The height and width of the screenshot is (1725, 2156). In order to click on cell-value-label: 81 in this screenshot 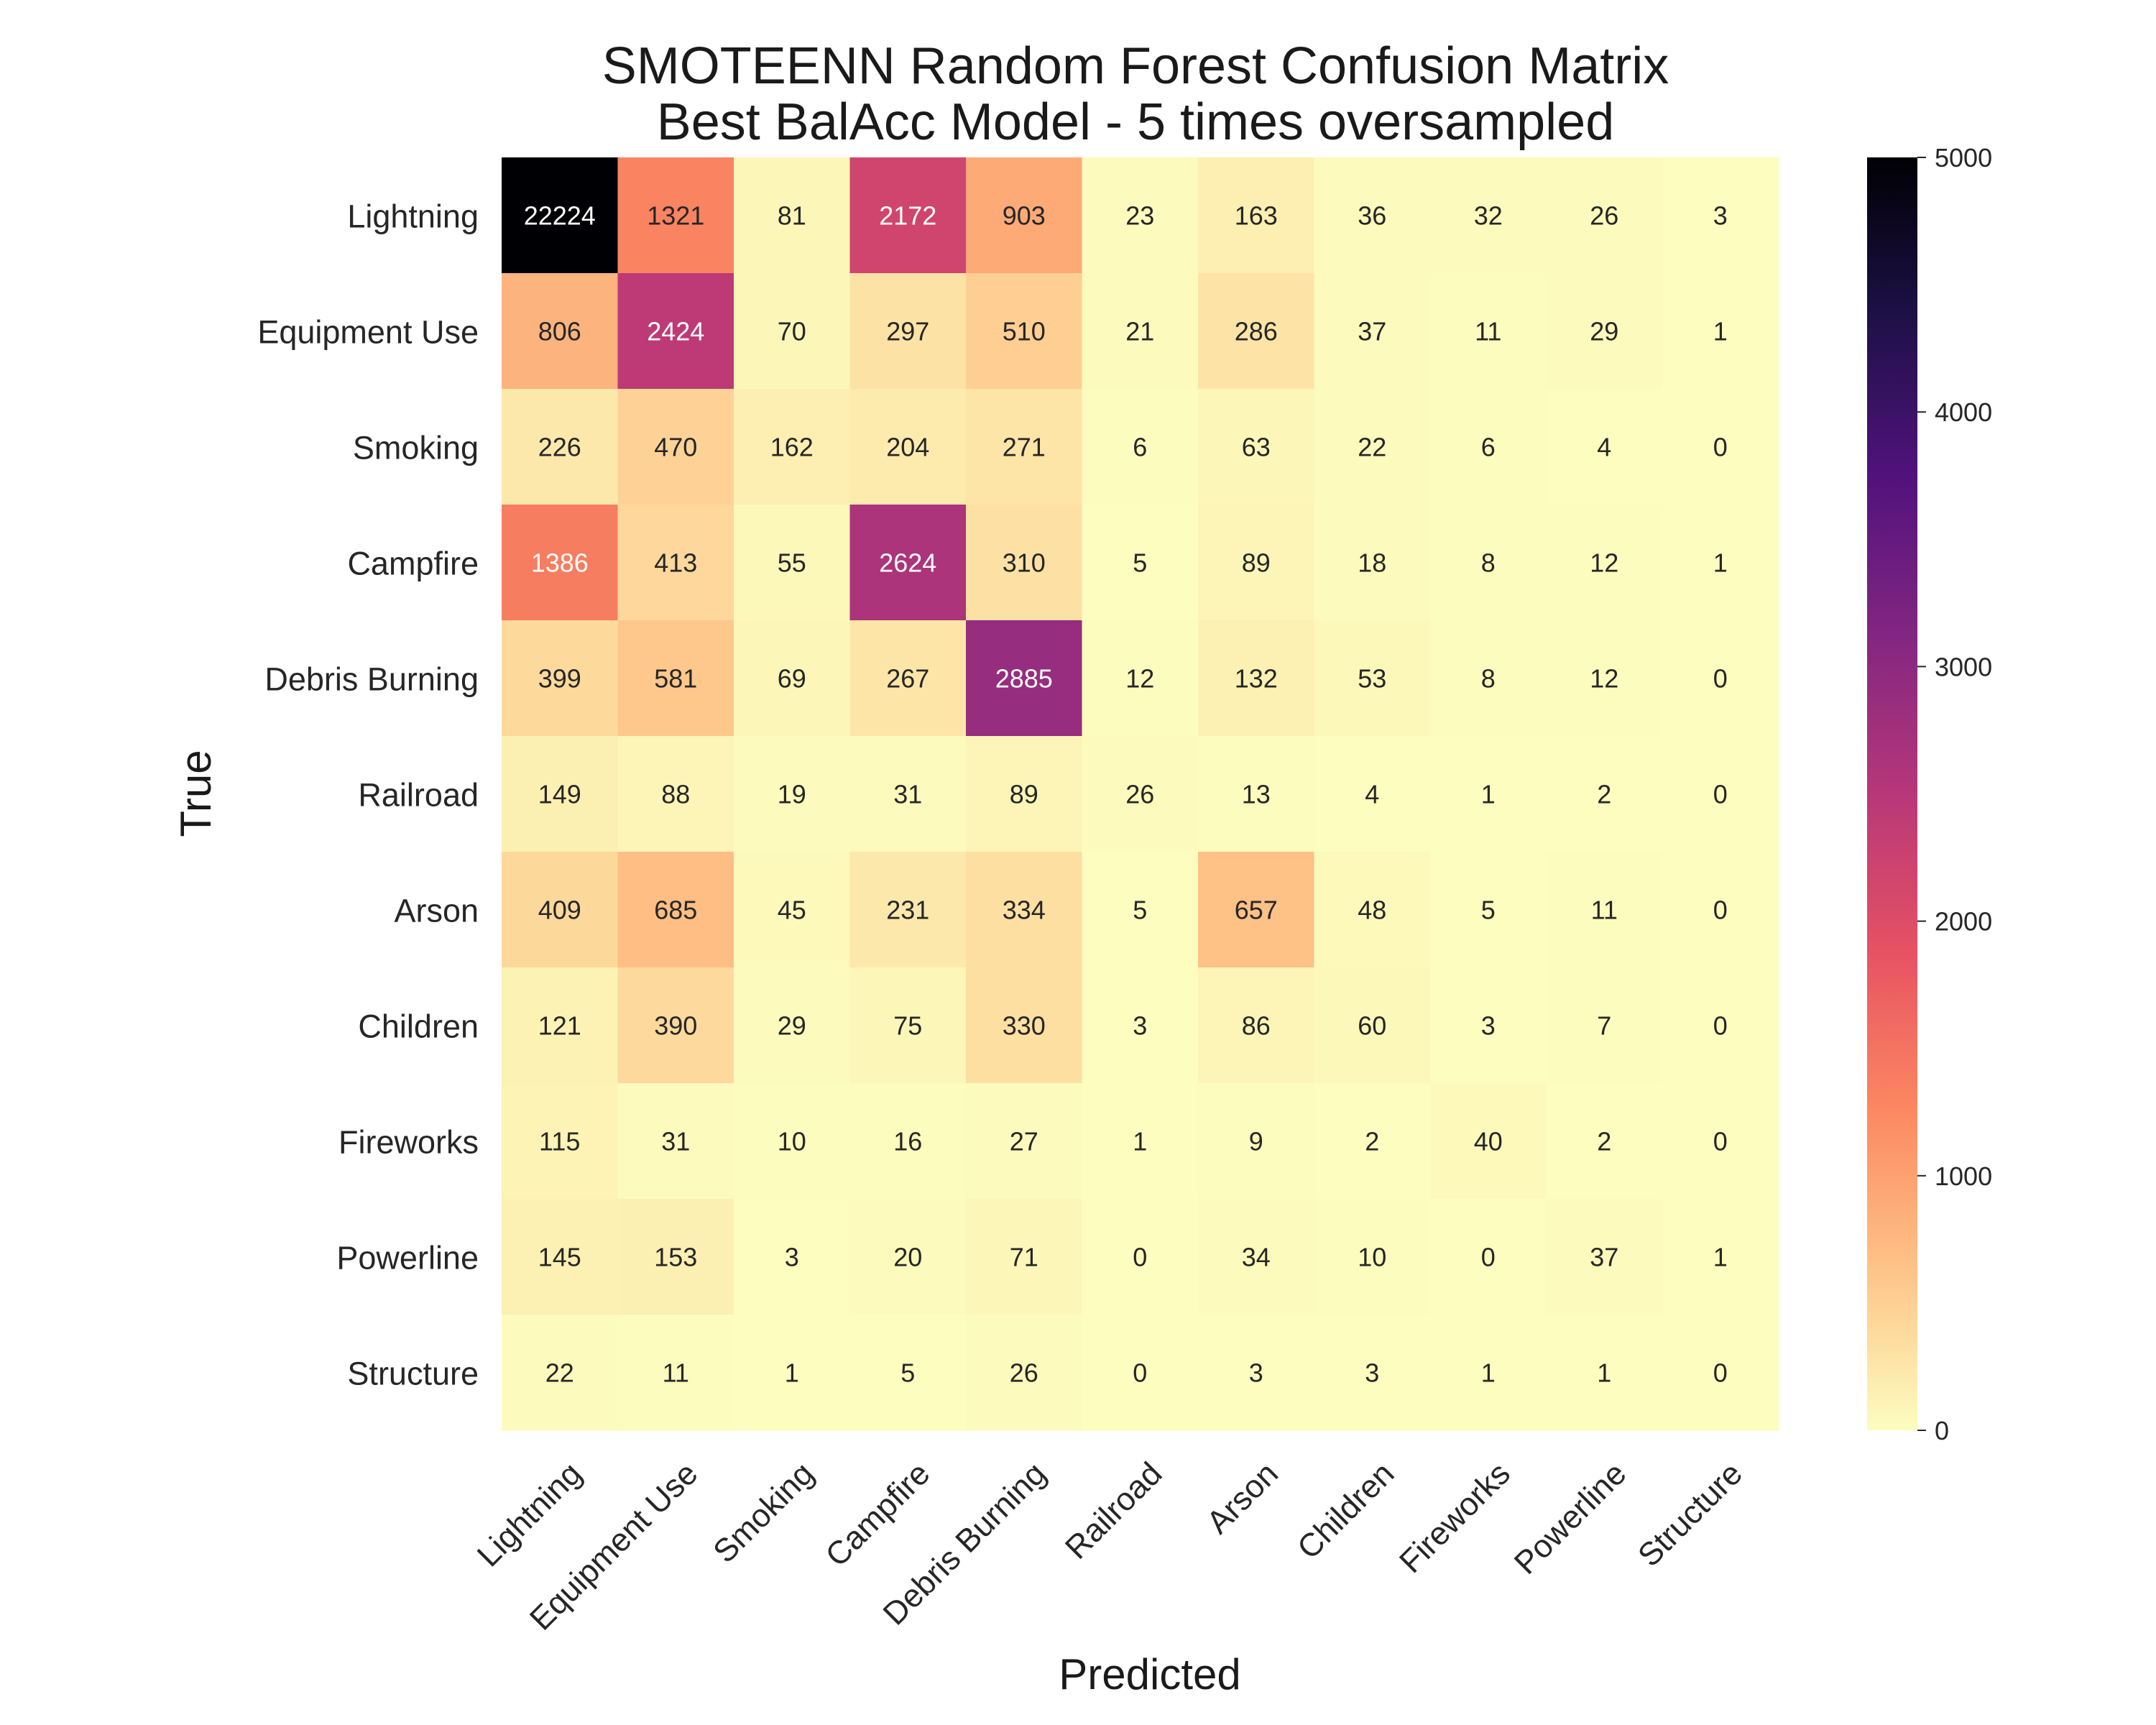, I will do `click(792, 216)`.